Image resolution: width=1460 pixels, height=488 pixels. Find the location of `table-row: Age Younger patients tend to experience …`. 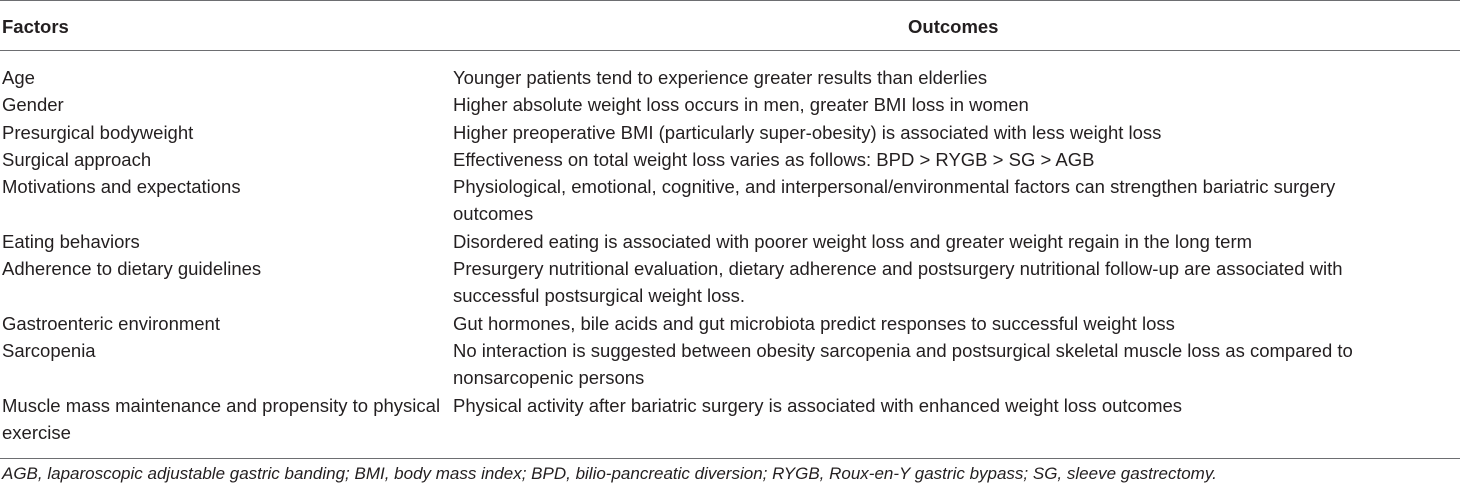

table-row: Age Younger patients tend to experience … is located at coordinates (730, 77).